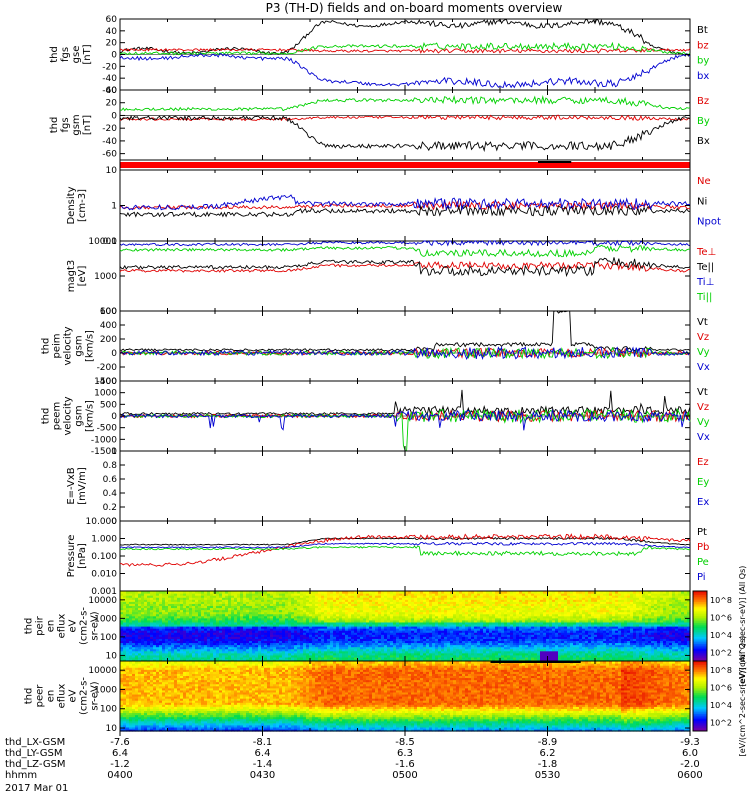 The width and height of the screenshot is (750, 804). Describe the element at coordinates (71, 485) in the screenshot. I see `y-axis-label: E=-VxB` at that location.